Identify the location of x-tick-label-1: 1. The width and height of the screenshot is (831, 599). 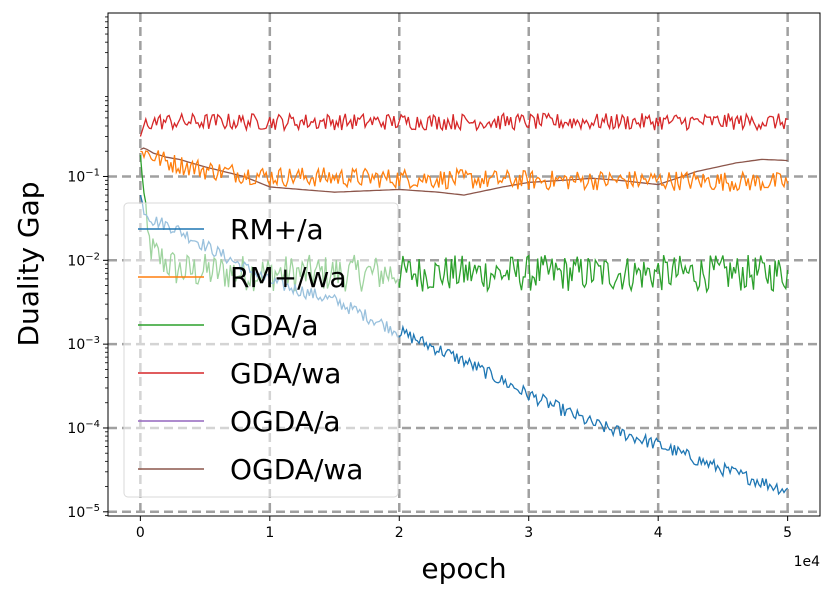
(269, 533).